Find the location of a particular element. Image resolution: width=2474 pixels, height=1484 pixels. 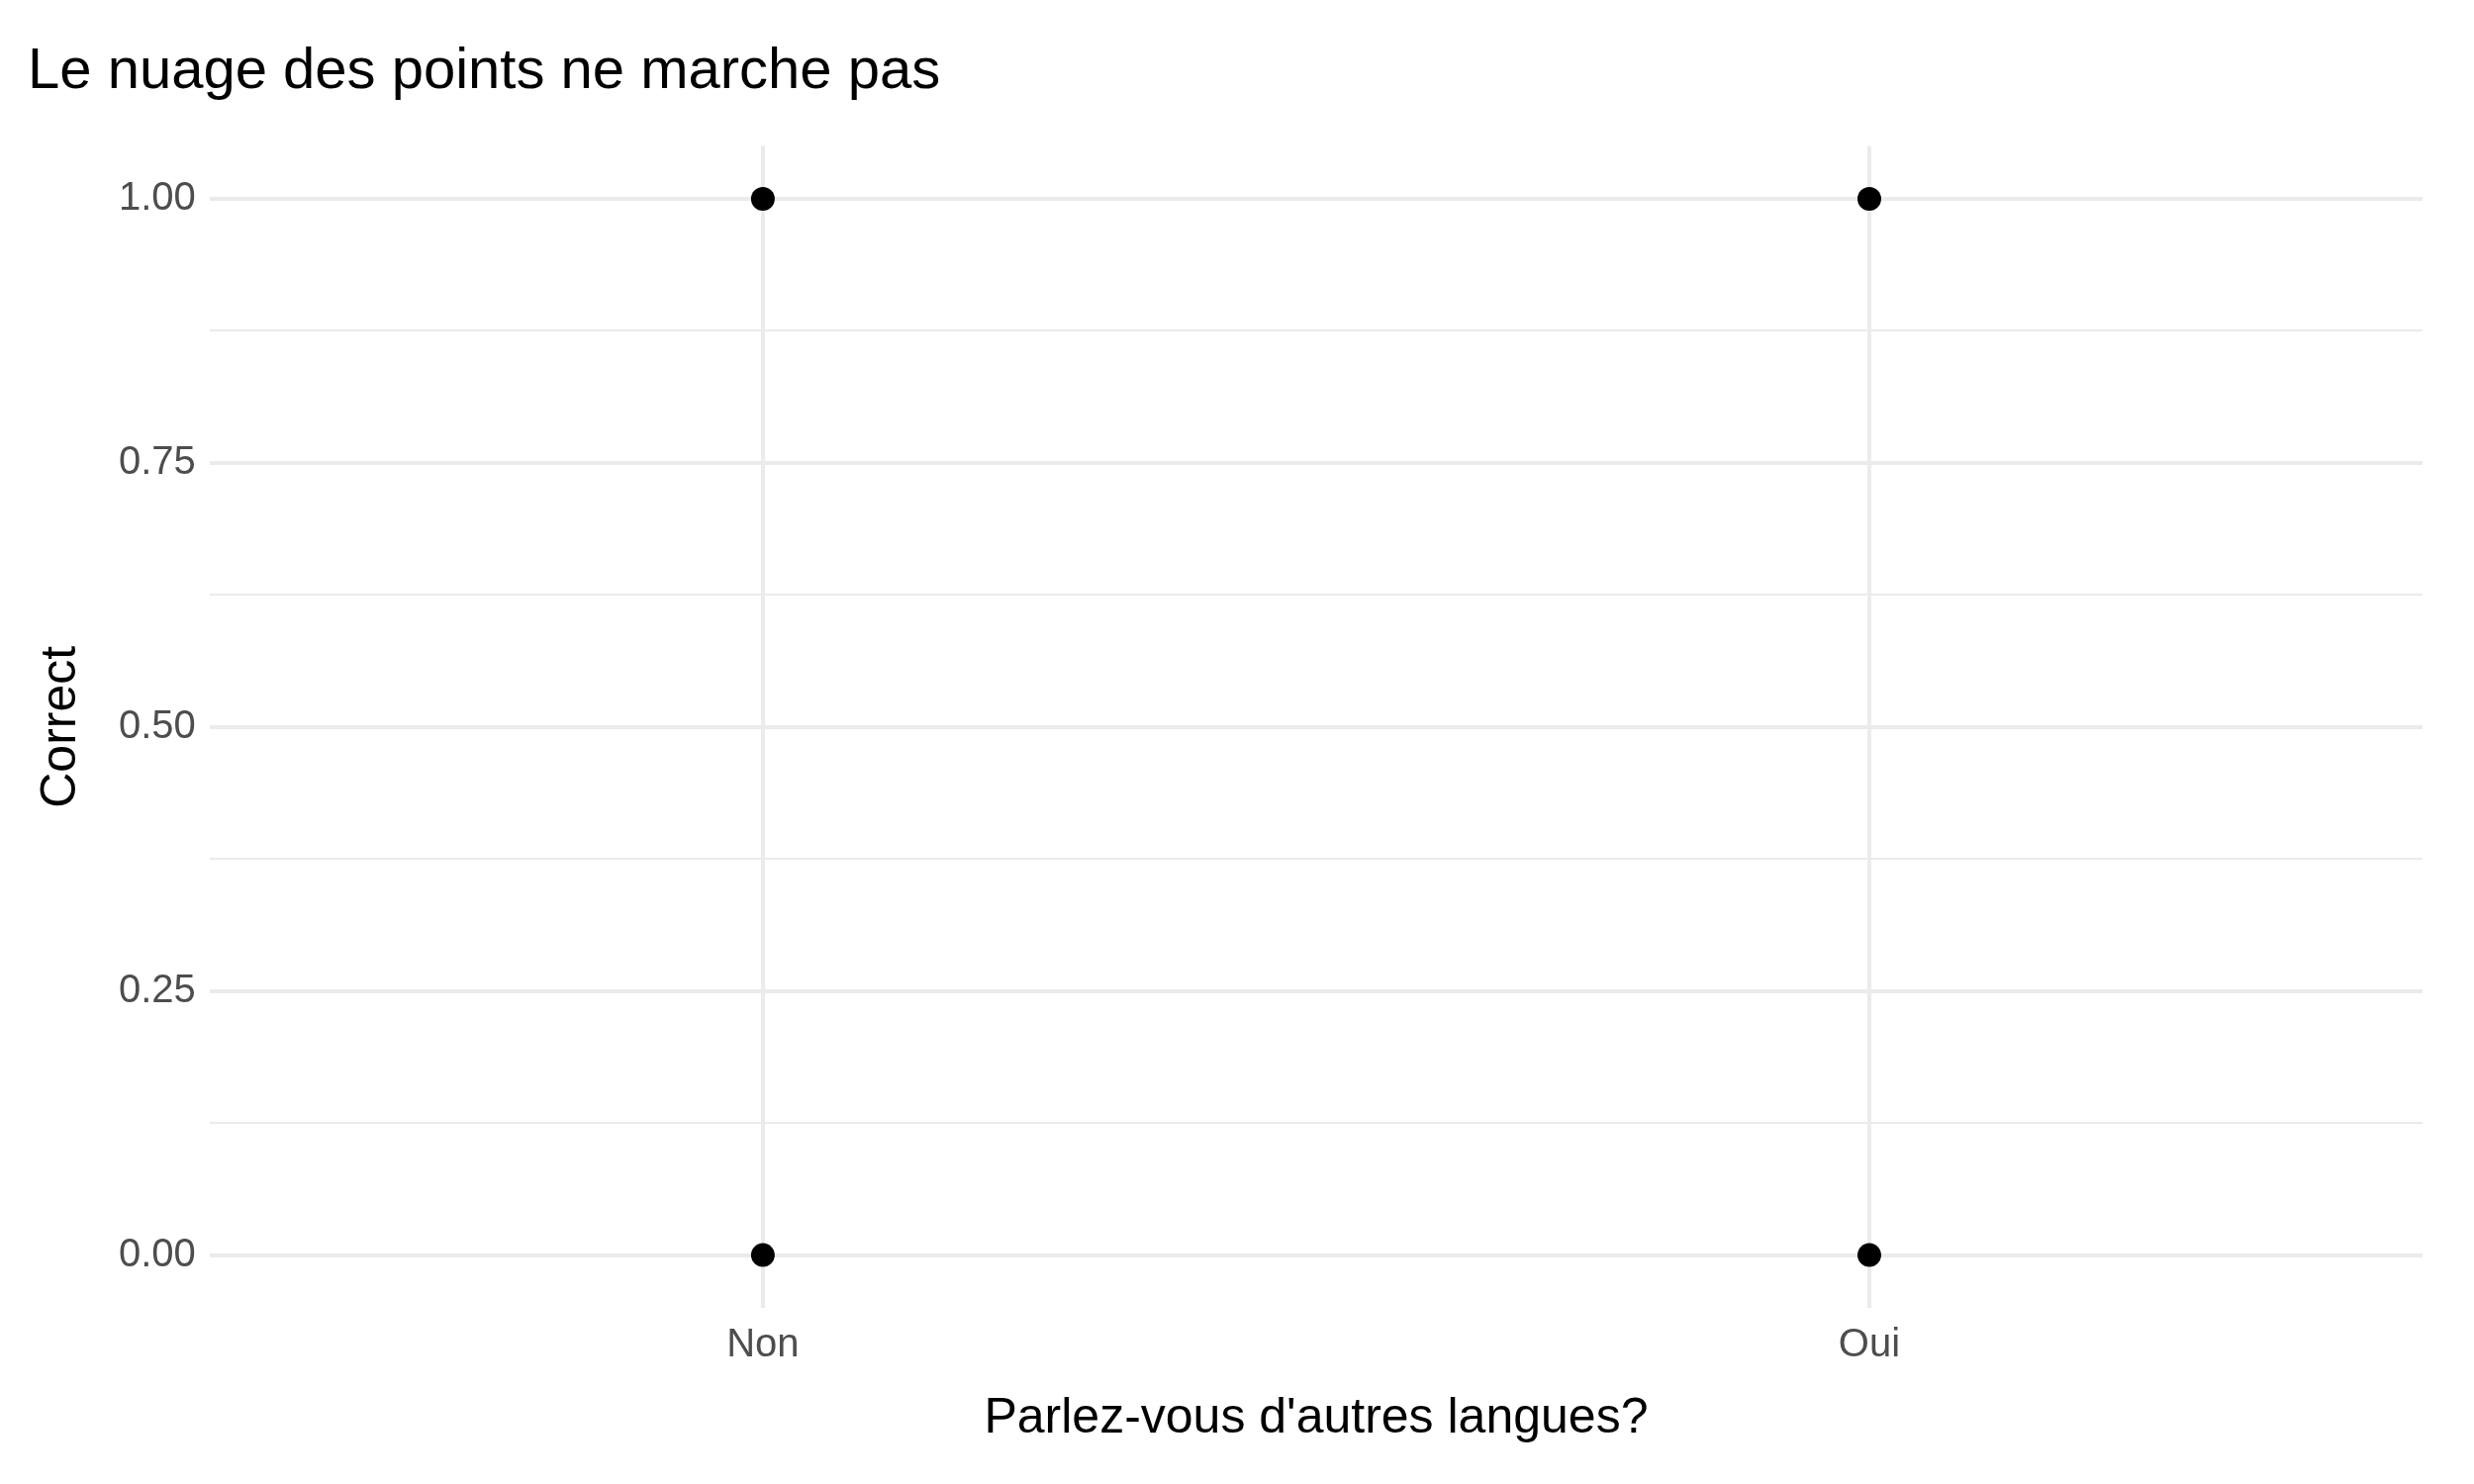

x-tick-label: Non is located at coordinates (763, 1343).